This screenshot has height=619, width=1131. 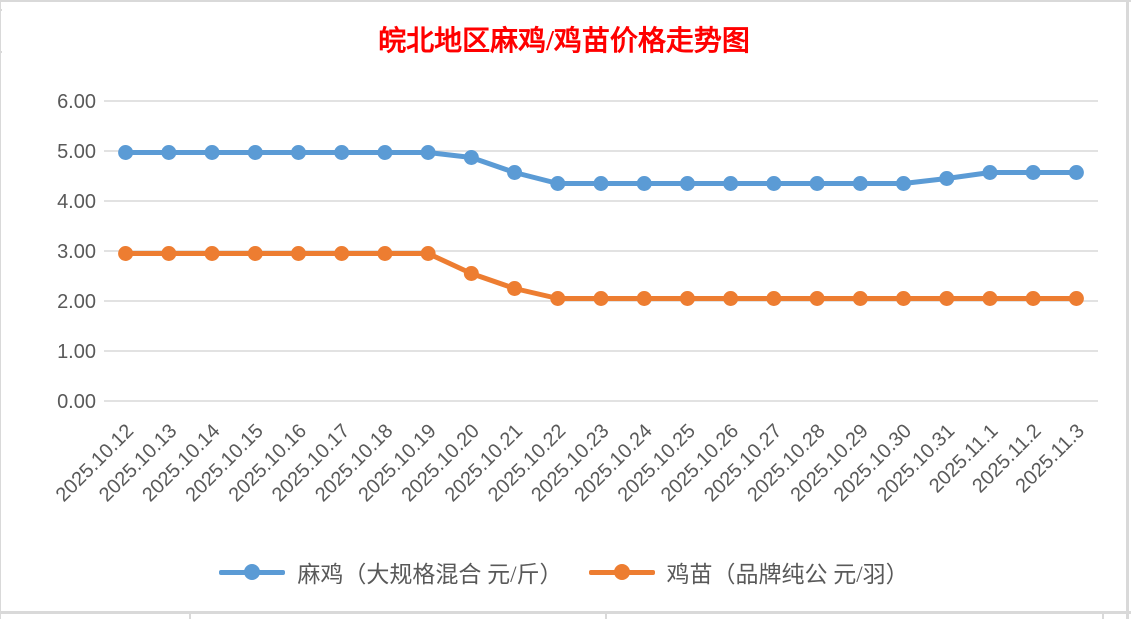 I want to click on y-tick-label: 2.00, so click(x=76, y=302).